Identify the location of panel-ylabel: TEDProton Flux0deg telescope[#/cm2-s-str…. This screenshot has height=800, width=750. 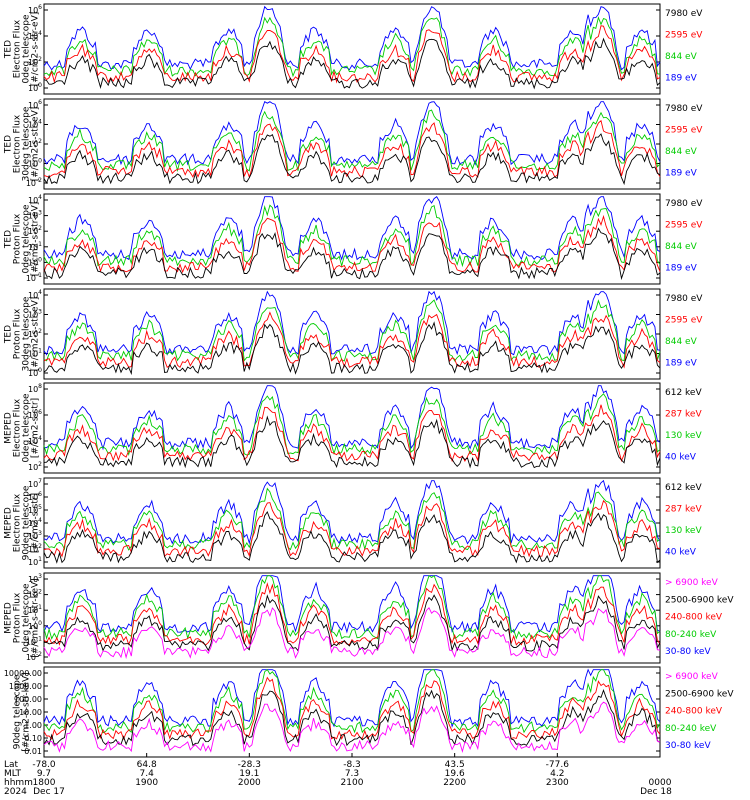
(22, 239).